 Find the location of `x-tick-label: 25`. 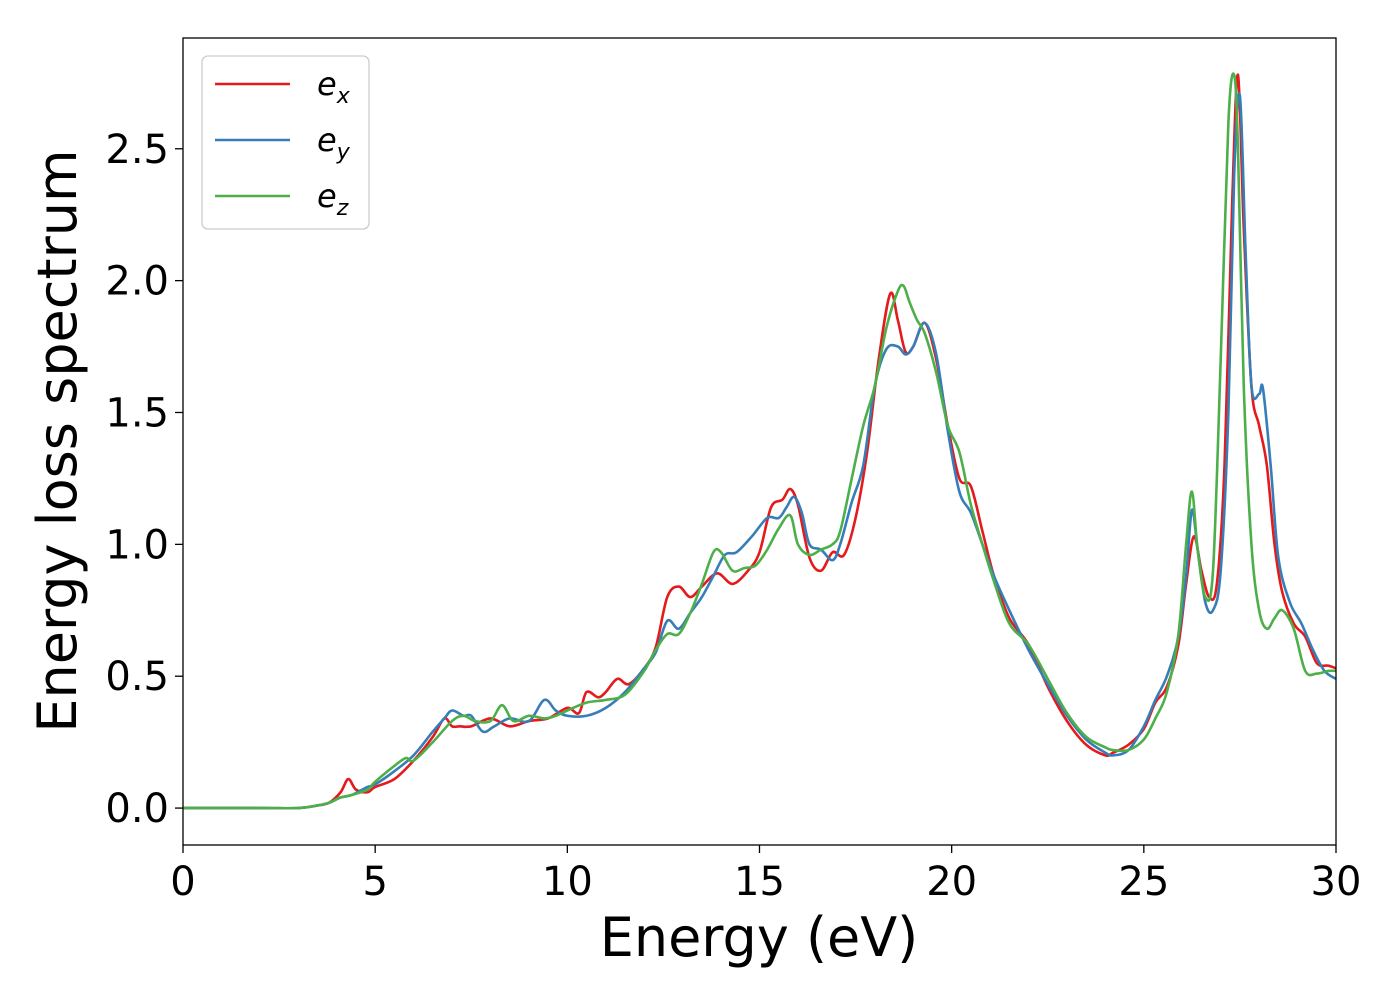

x-tick-label: 25 is located at coordinates (1143, 882).